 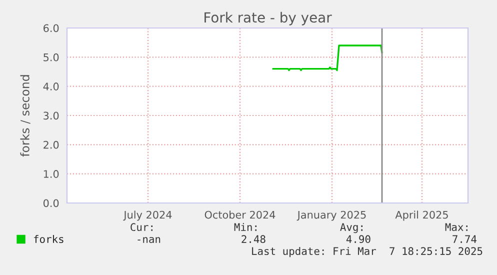 I want to click on y-axis-title: forks / second, so click(x=25, y=116).